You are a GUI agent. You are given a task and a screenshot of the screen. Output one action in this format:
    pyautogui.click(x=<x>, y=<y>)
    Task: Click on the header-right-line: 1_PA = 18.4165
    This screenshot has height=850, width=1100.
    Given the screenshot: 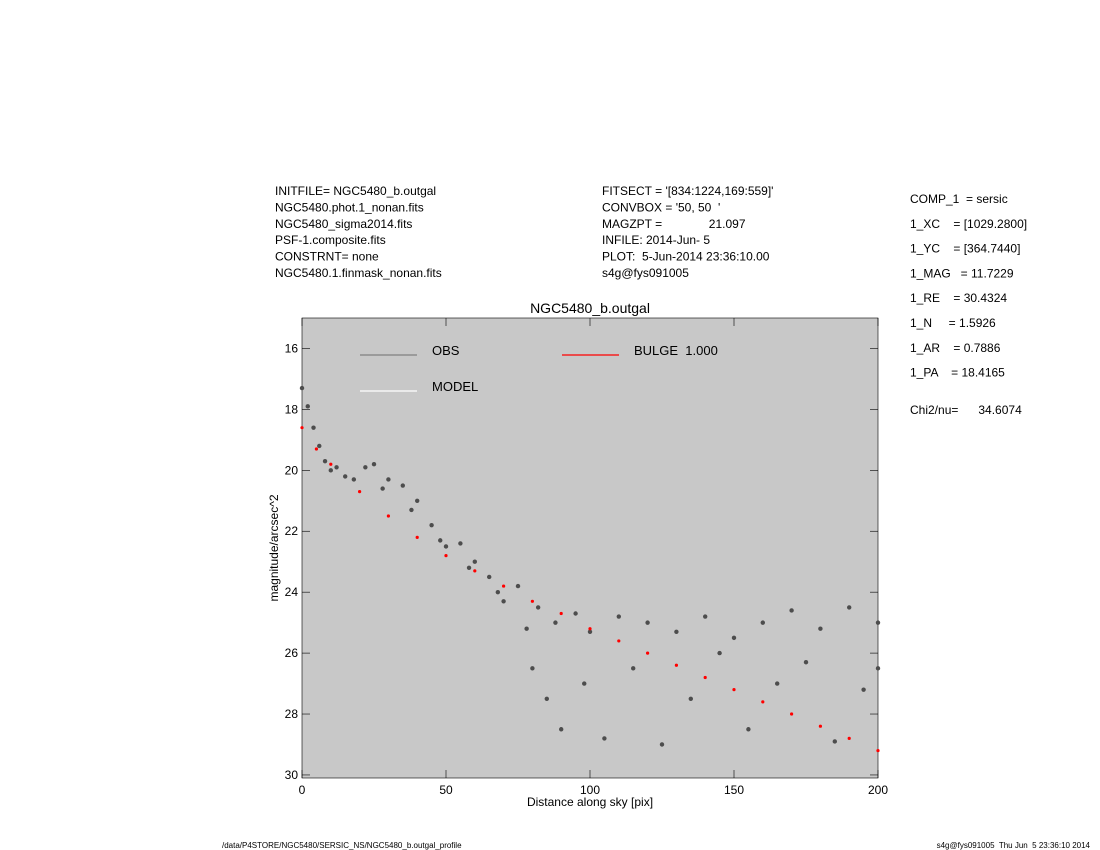 What is the action you would take?
    pyautogui.click(x=957, y=373)
    